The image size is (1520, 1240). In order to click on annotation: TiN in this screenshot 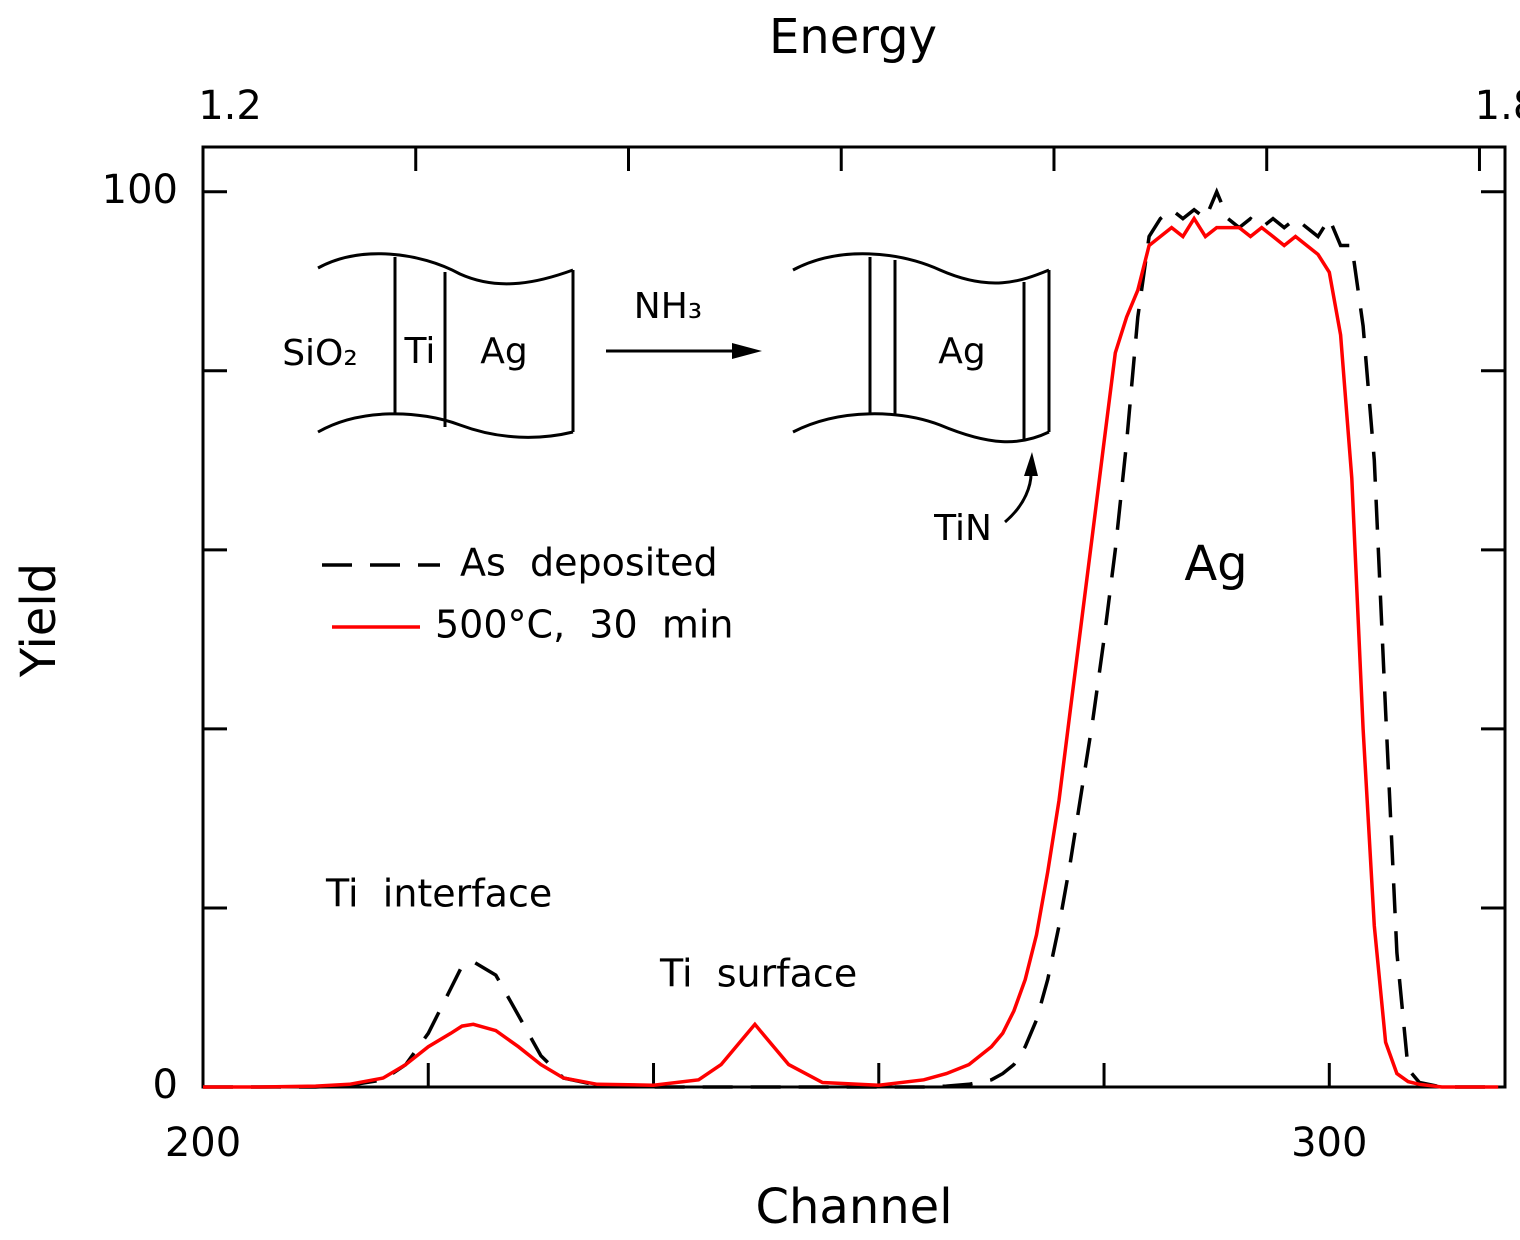, I will do `click(962, 528)`.